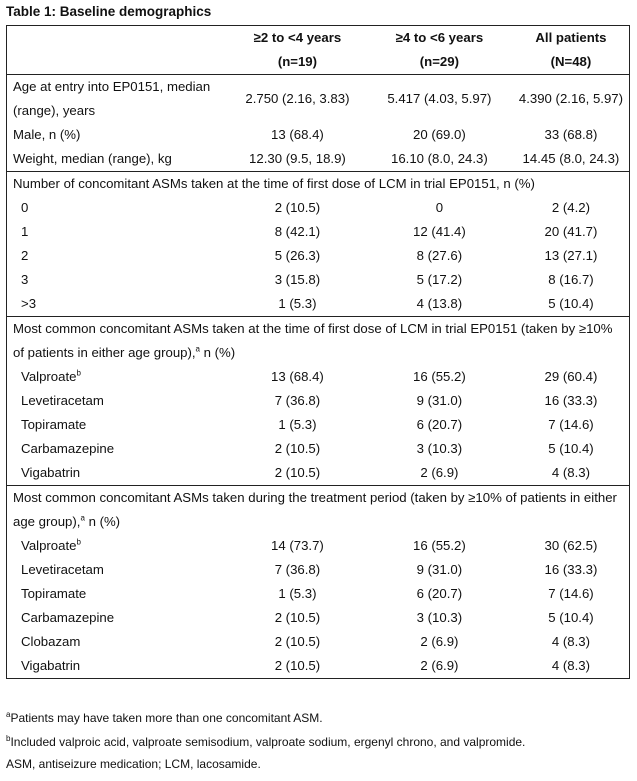 This screenshot has width=637, height=781. I want to click on table-row: Valproateb 13 (68.4) 16 (55.2) 29 (60.4), so click(318, 377).